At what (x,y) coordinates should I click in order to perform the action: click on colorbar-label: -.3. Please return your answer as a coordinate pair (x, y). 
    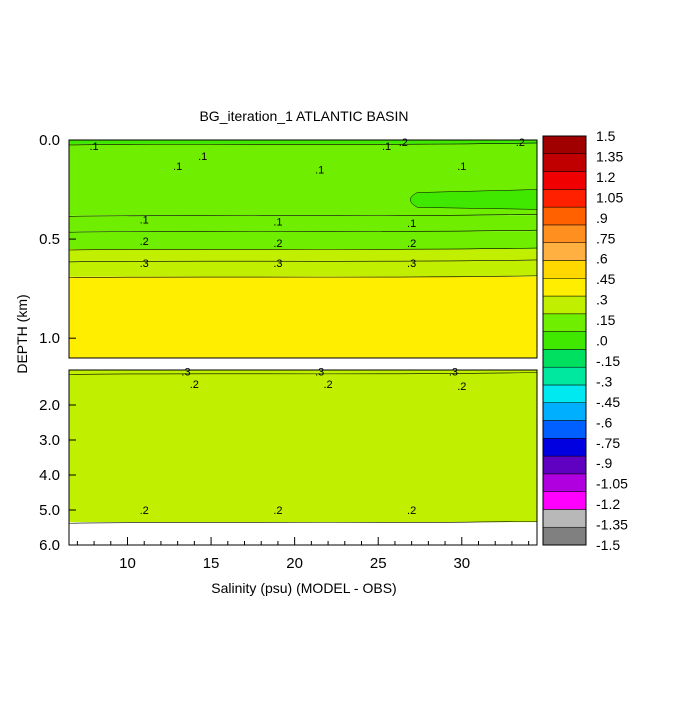
    Looking at the image, I should click on (604, 381).